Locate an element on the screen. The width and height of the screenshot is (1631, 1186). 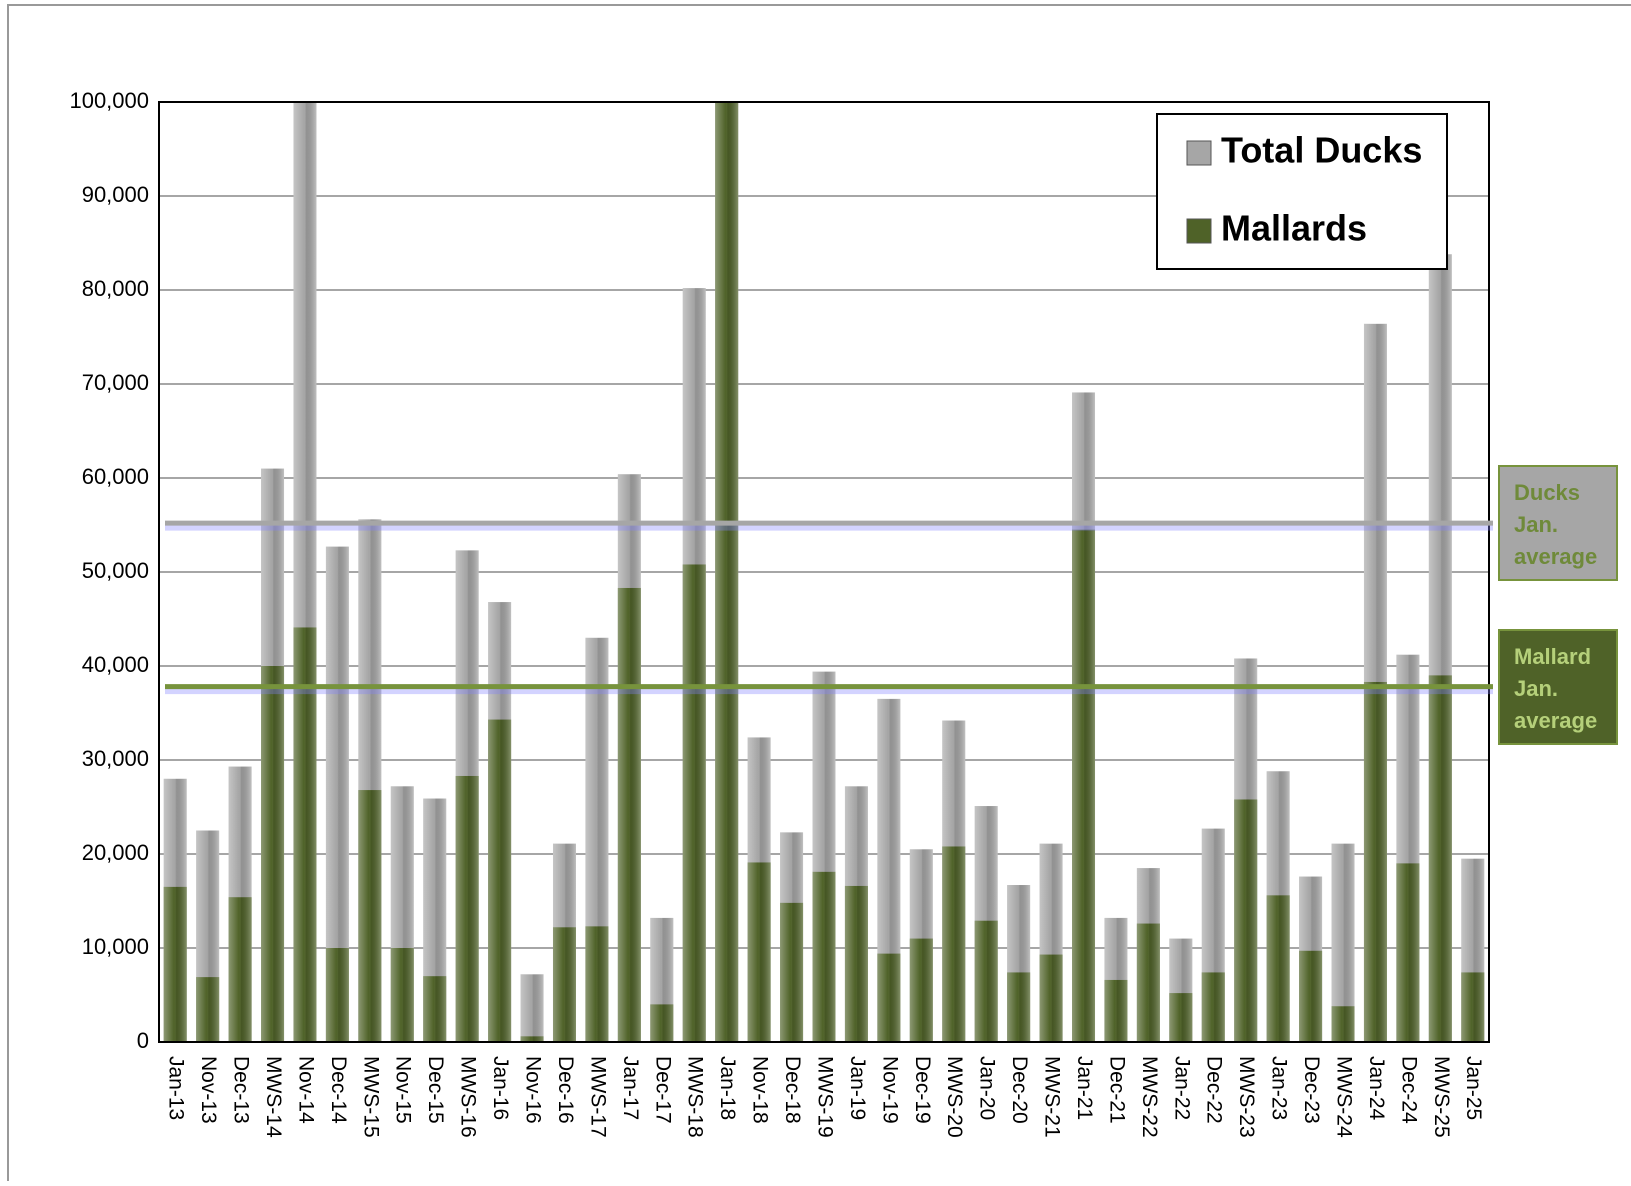
x-tick-label: Dec-18 is located at coordinates (792, 1090).